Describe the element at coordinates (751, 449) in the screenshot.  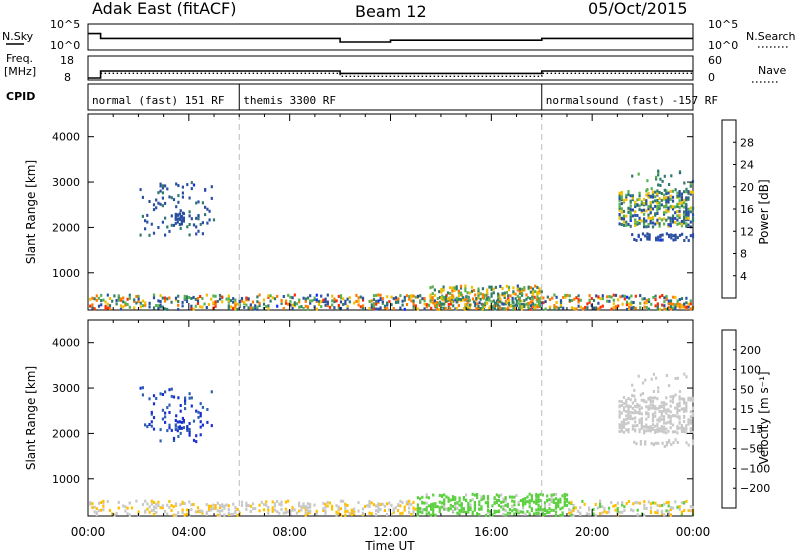
I see `colorbar-tick-label: −50` at that location.